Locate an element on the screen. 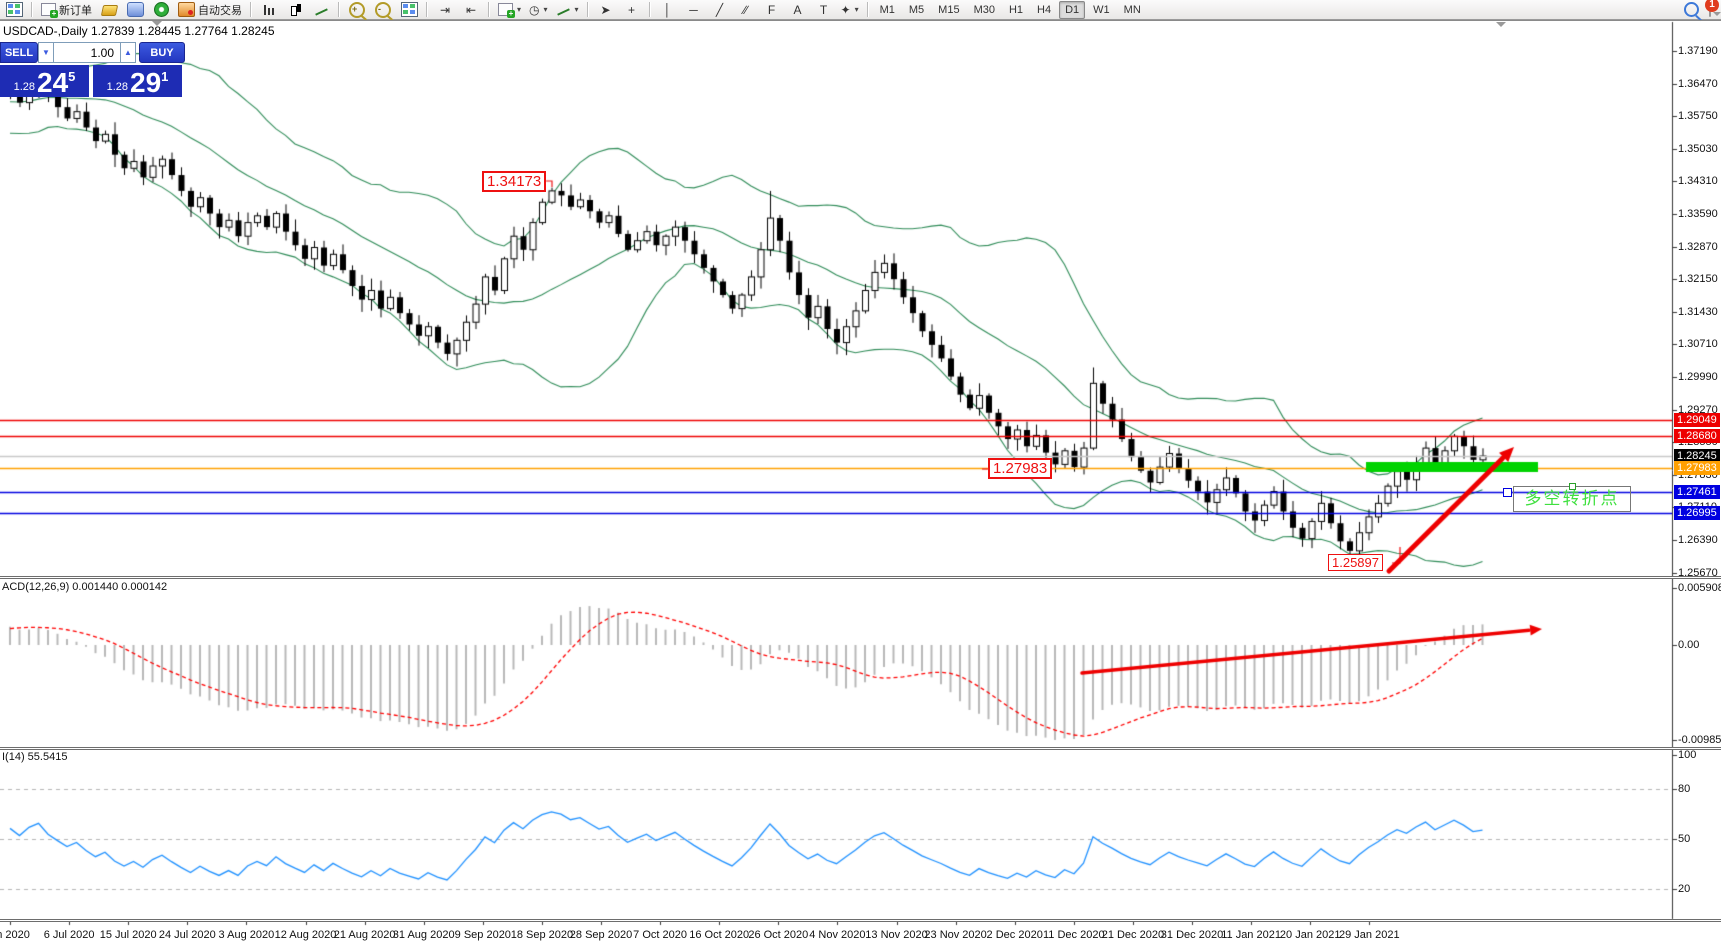 Image resolution: width=1721 pixels, height=946 pixels. date-axis-label: 31 Dec 2020 is located at coordinates (1192, 935).